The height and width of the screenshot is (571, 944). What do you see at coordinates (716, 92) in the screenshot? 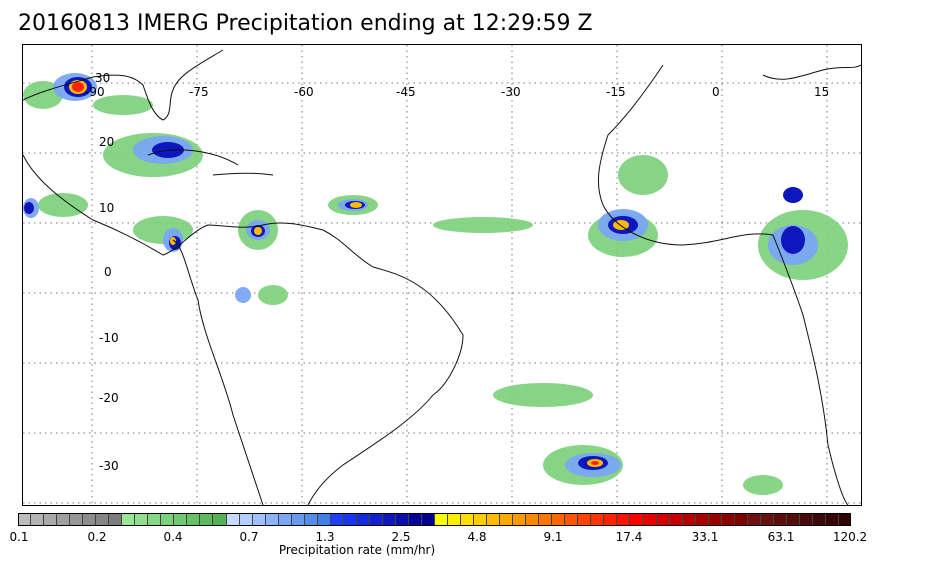
I see `lon-label-0: 0` at bounding box center [716, 92].